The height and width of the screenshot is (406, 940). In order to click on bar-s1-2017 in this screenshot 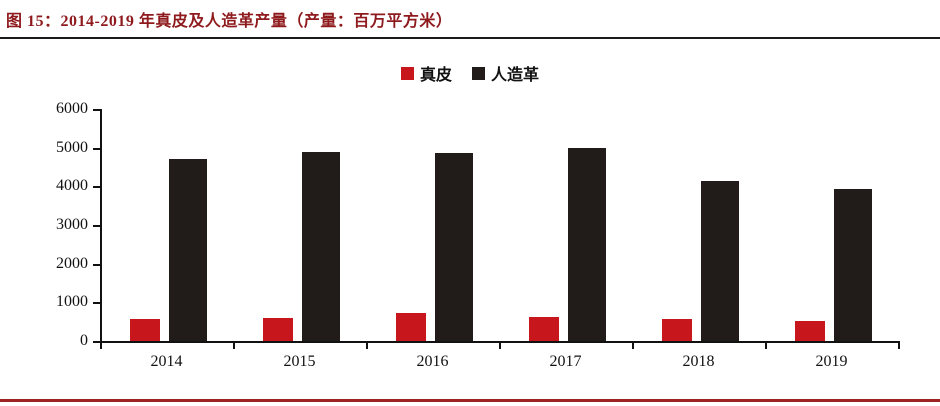, I will do `click(587, 244)`.